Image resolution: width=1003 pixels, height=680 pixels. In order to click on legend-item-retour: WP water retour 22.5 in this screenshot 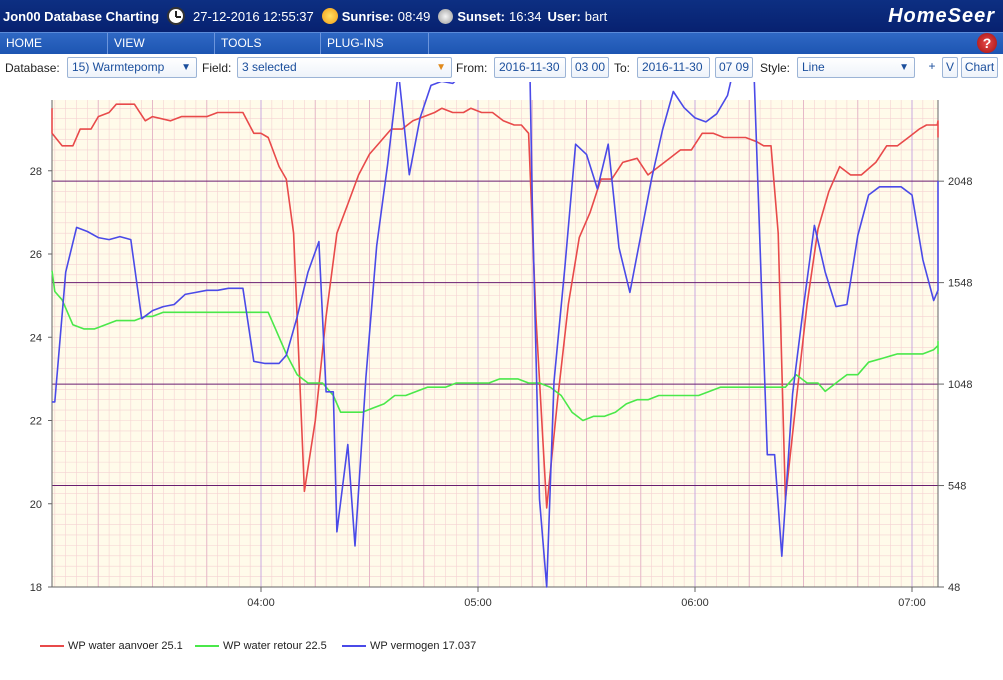, I will do `click(261, 646)`.